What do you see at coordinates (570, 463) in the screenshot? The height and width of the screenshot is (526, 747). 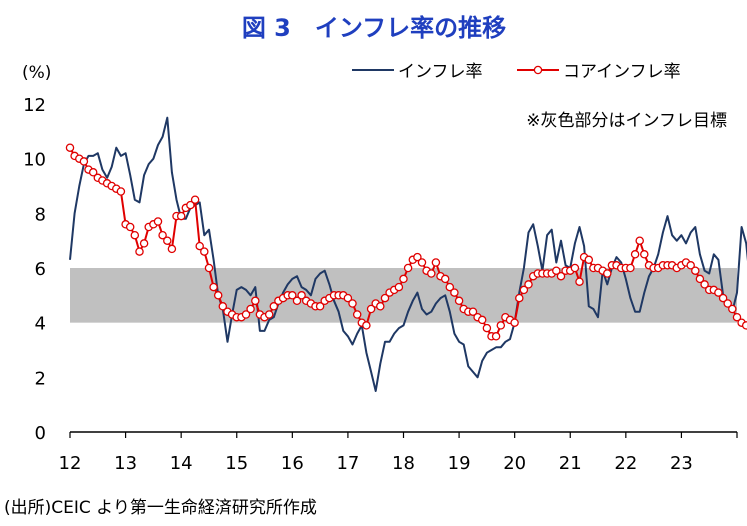 I see `x-tick-label: 21` at bounding box center [570, 463].